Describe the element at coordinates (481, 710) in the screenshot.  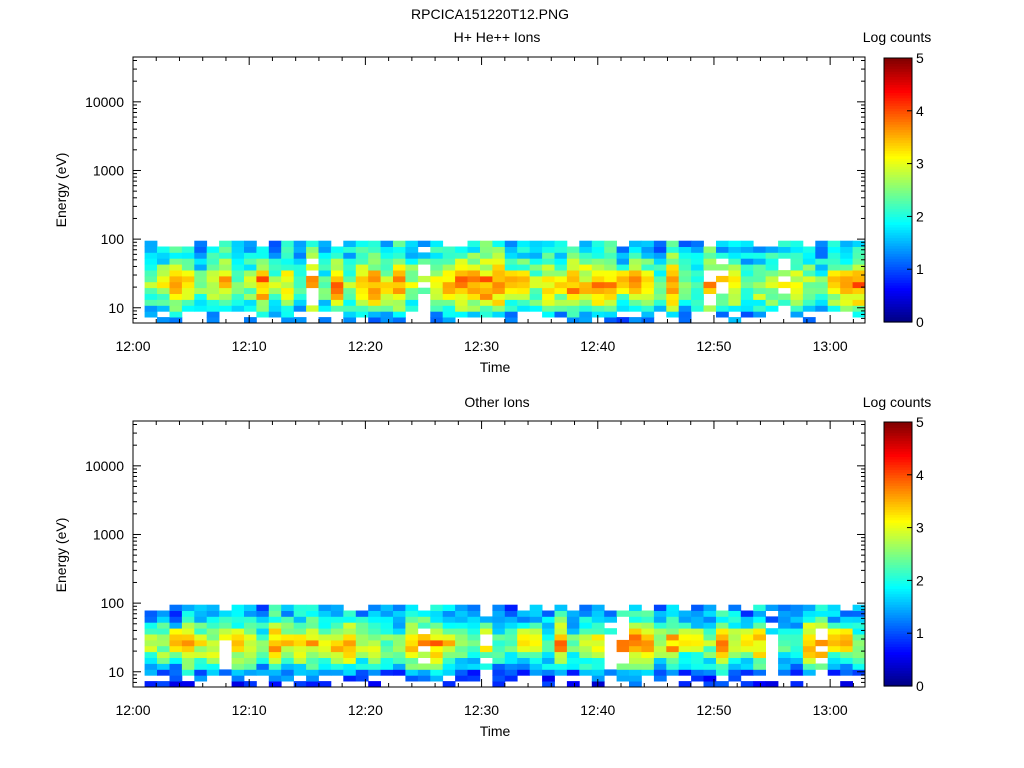
I see `panel-2-x-tick-label: 12:30` at that location.